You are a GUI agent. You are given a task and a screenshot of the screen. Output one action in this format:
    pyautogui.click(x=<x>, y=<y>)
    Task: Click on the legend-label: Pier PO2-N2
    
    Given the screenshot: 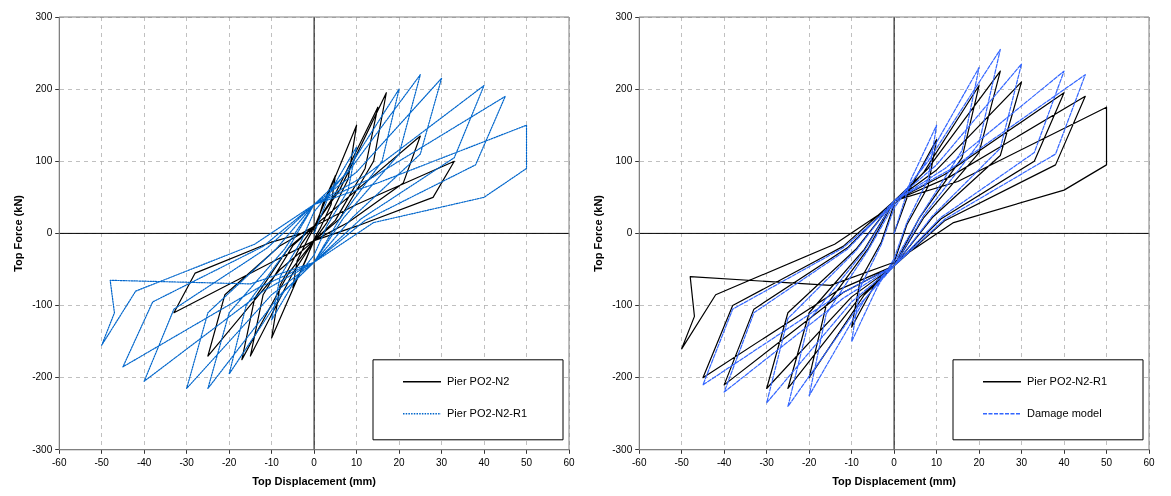 What is the action you would take?
    pyautogui.click(x=478, y=380)
    